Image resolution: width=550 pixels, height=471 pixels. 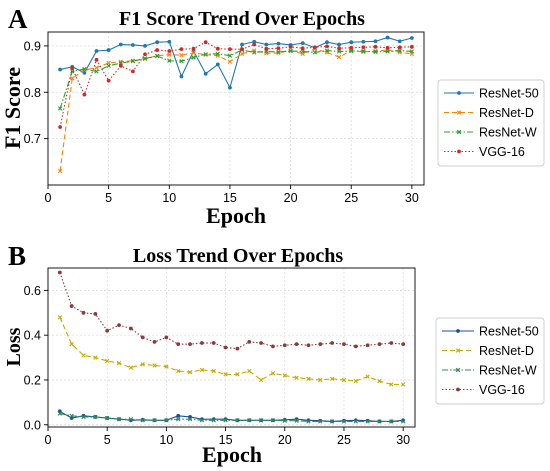 I want to click on x-tick-label: 5, so click(x=108, y=198).